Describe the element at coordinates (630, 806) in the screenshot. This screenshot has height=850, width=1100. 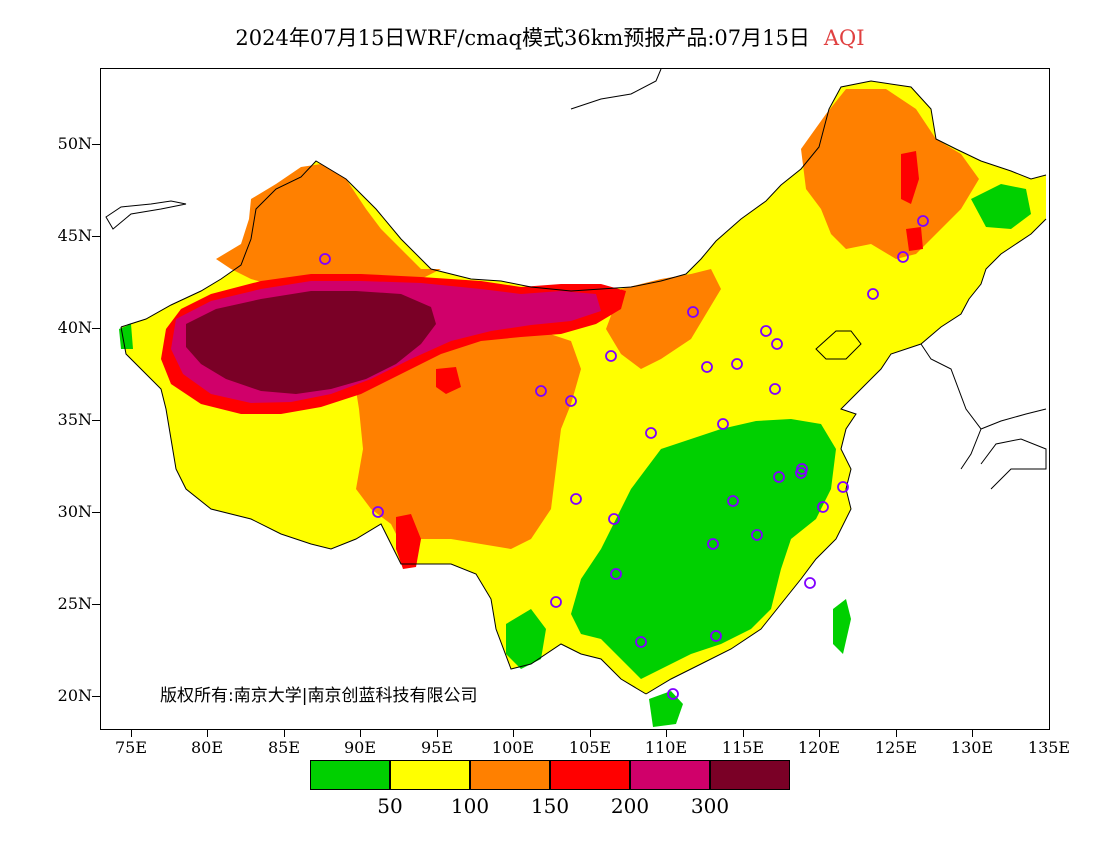
I see `legend-label: 200` at that location.